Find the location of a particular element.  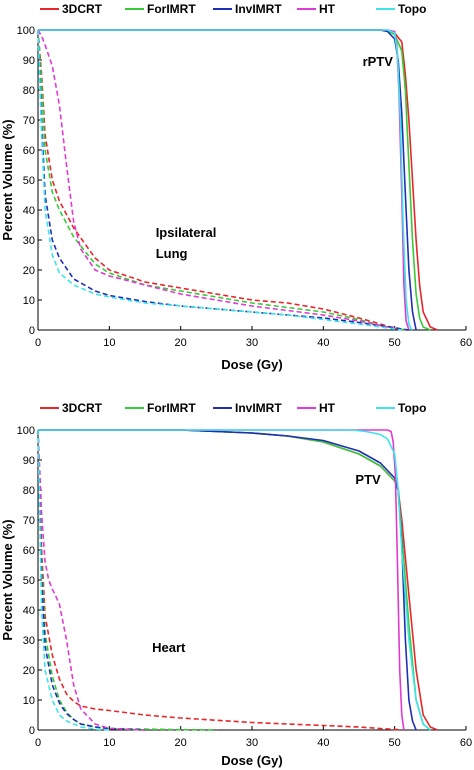

annotation-ptv: PTV is located at coordinates (368, 479).